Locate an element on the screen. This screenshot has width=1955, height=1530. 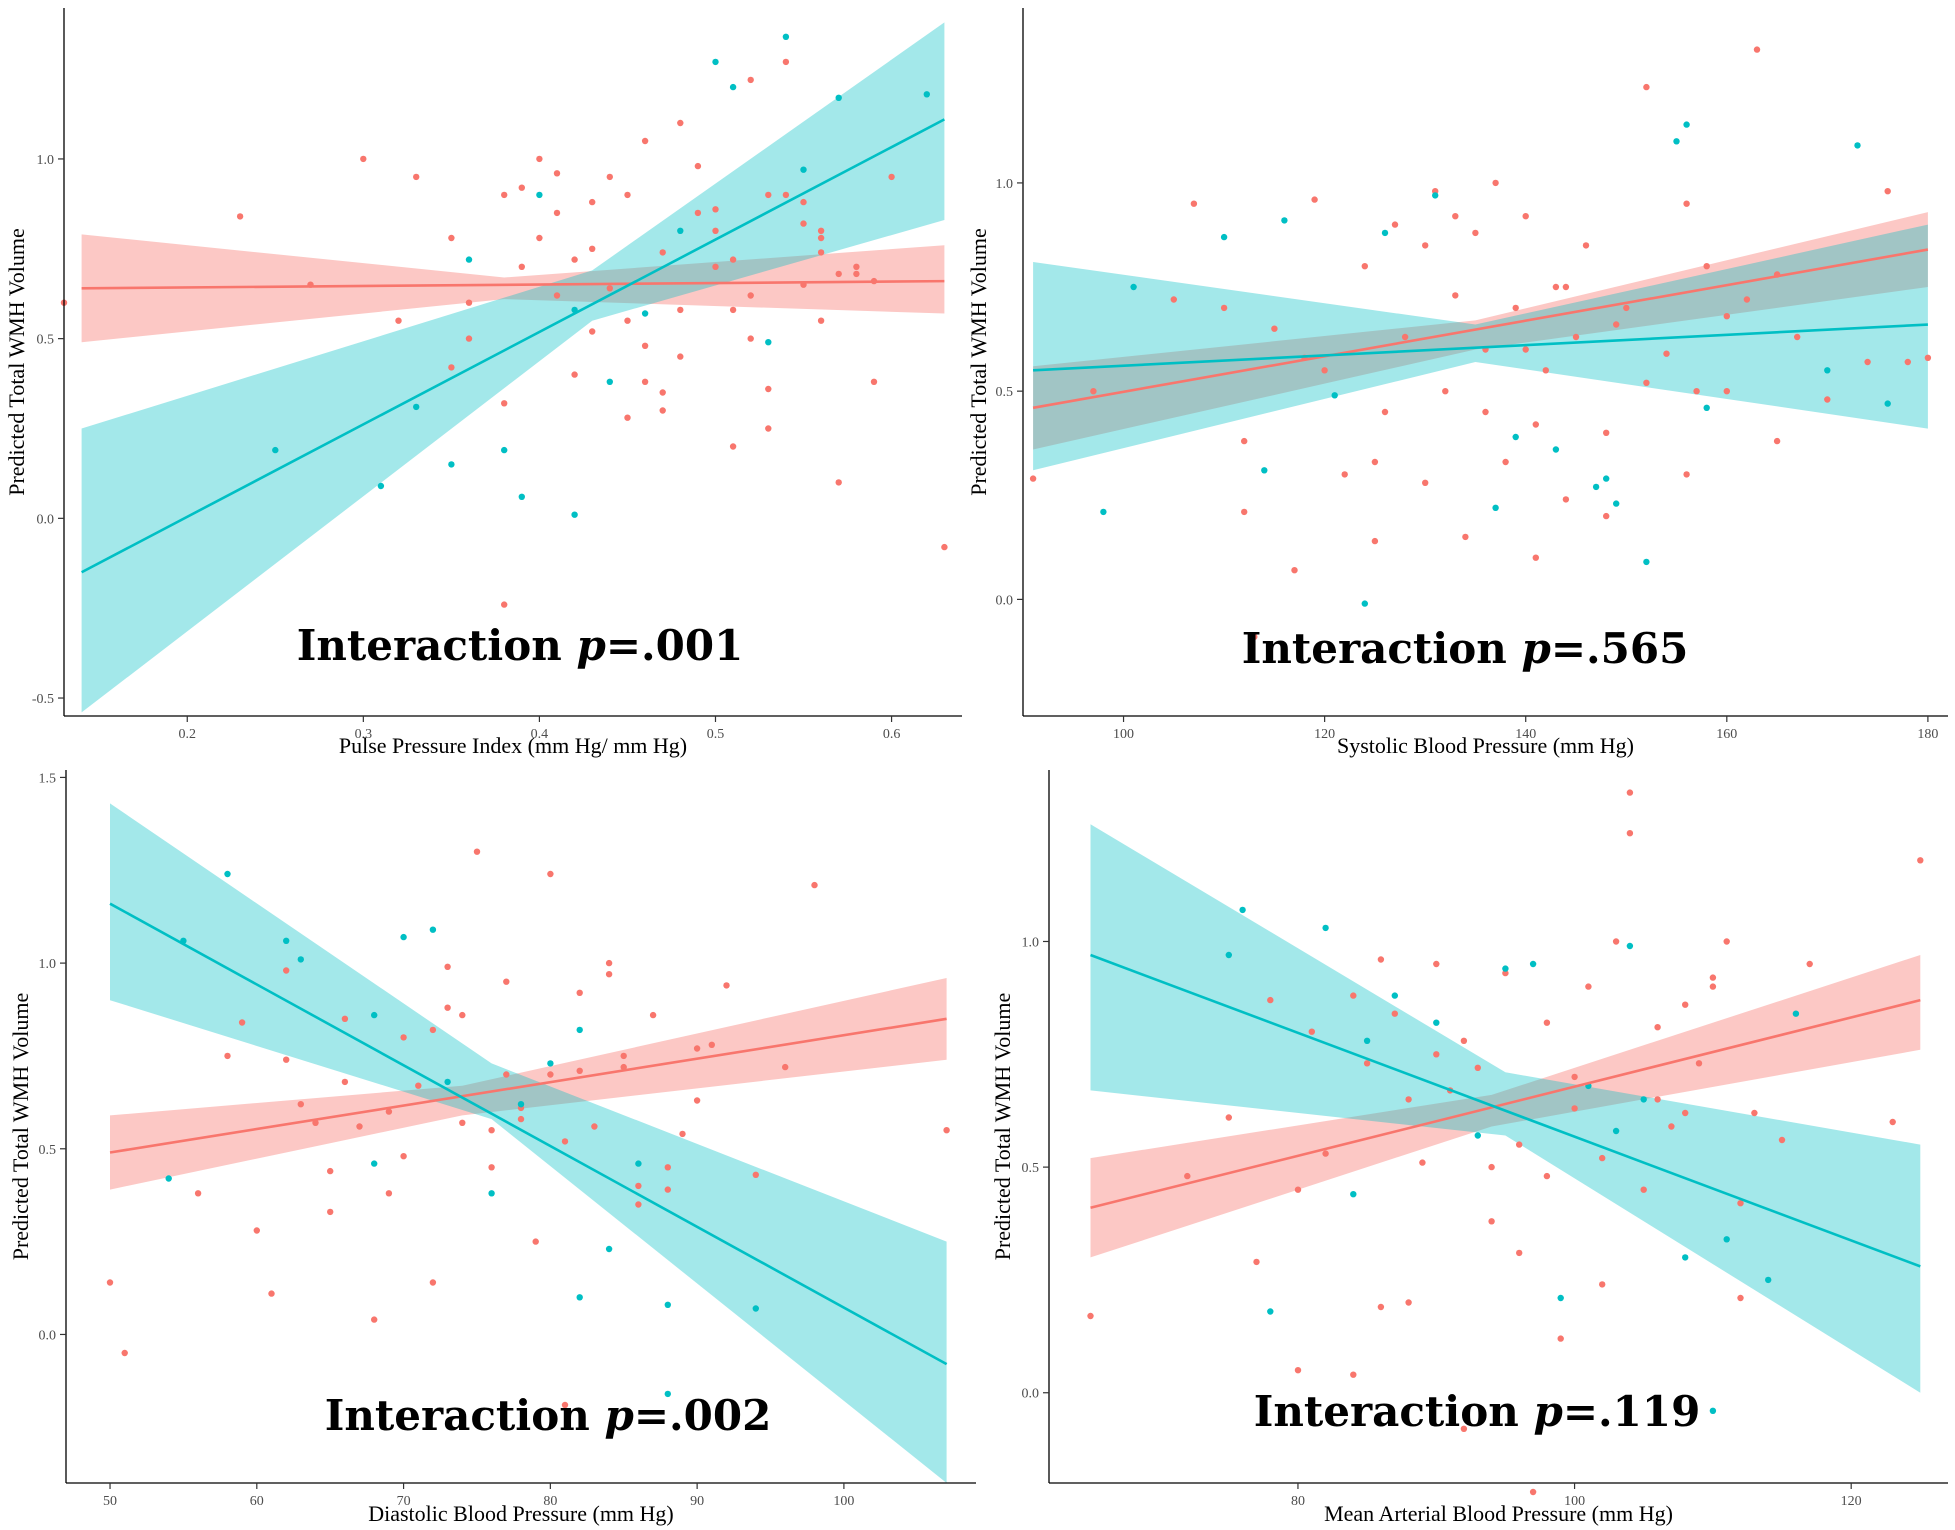
x-tick-label: 0.3 is located at coordinates (364, 734).